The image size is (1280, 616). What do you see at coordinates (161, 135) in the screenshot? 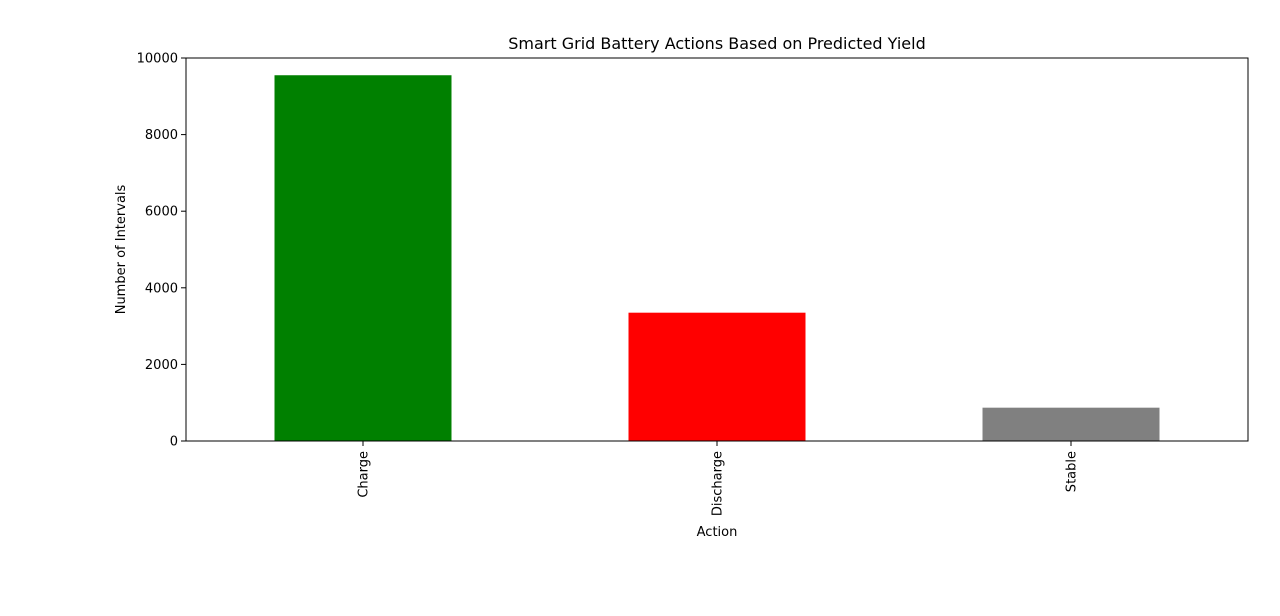
I see `y-tick-label: 8000` at bounding box center [161, 135].